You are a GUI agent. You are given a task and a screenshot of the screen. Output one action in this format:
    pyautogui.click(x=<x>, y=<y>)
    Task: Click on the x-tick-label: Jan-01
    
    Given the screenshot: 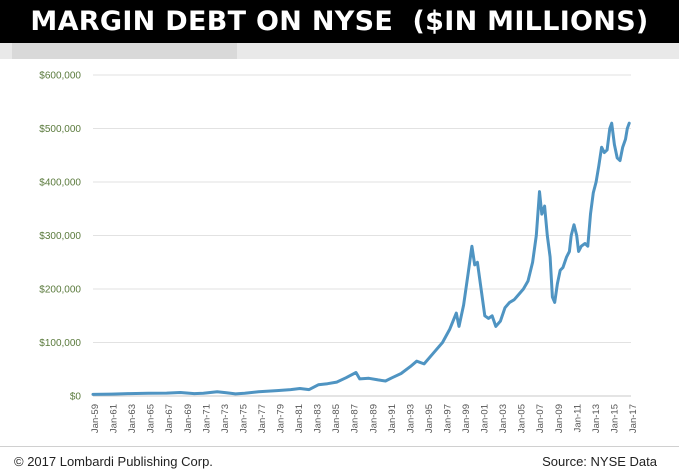 What is the action you would take?
    pyautogui.click(x=485, y=418)
    